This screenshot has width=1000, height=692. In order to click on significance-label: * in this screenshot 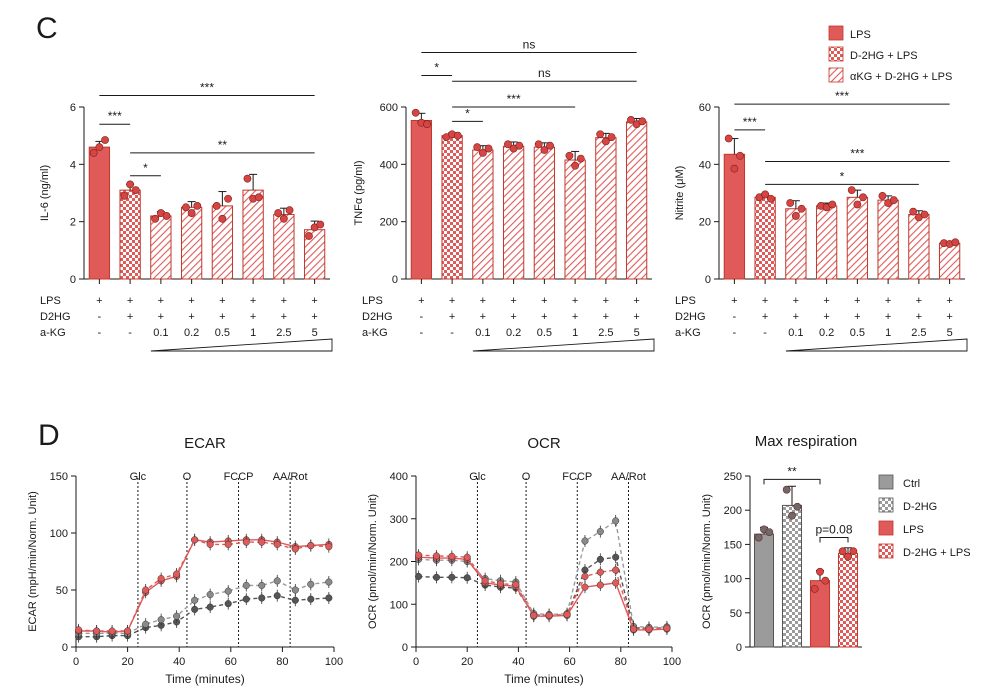, I will do `click(436, 67)`.